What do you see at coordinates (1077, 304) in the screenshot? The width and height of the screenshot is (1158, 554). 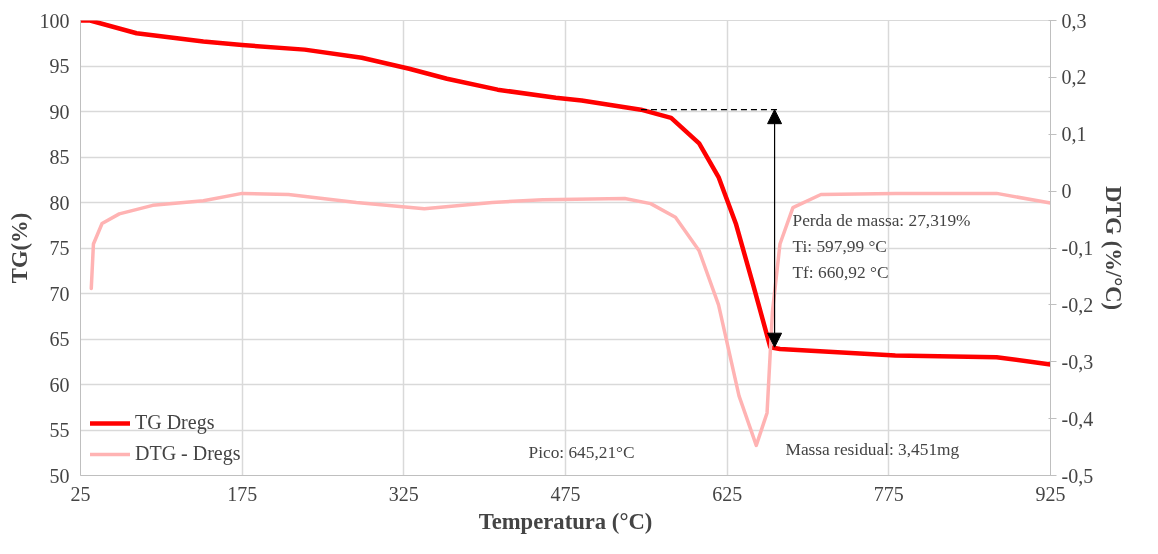 I see `y2-tick-label: -0,2` at bounding box center [1077, 304].